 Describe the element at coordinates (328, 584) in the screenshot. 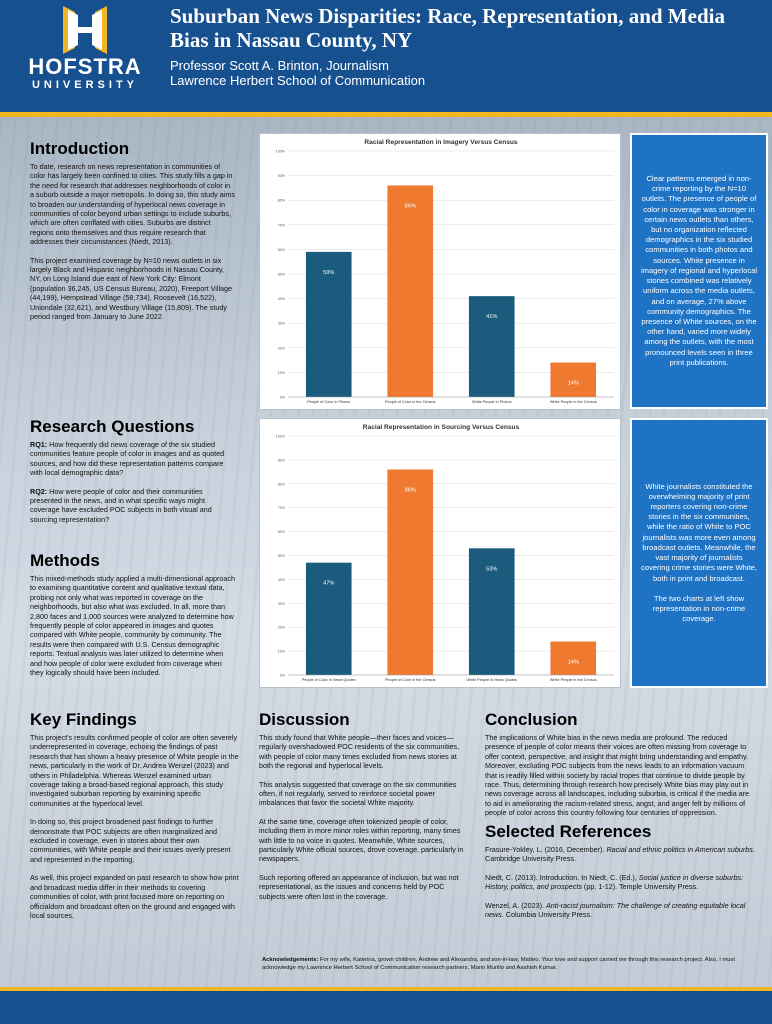

I see `chart-1-data-label: 47%` at that location.